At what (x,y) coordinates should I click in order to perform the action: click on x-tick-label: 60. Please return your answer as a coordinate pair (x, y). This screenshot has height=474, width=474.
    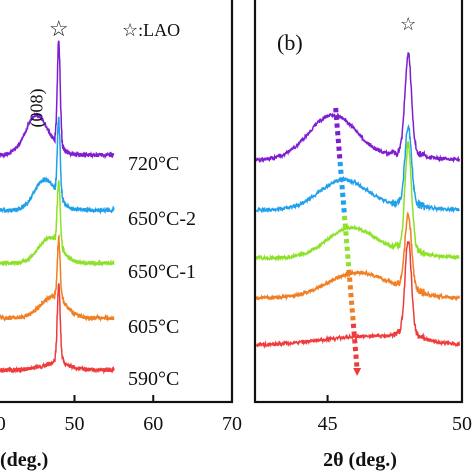
    Looking at the image, I should click on (153, 424).